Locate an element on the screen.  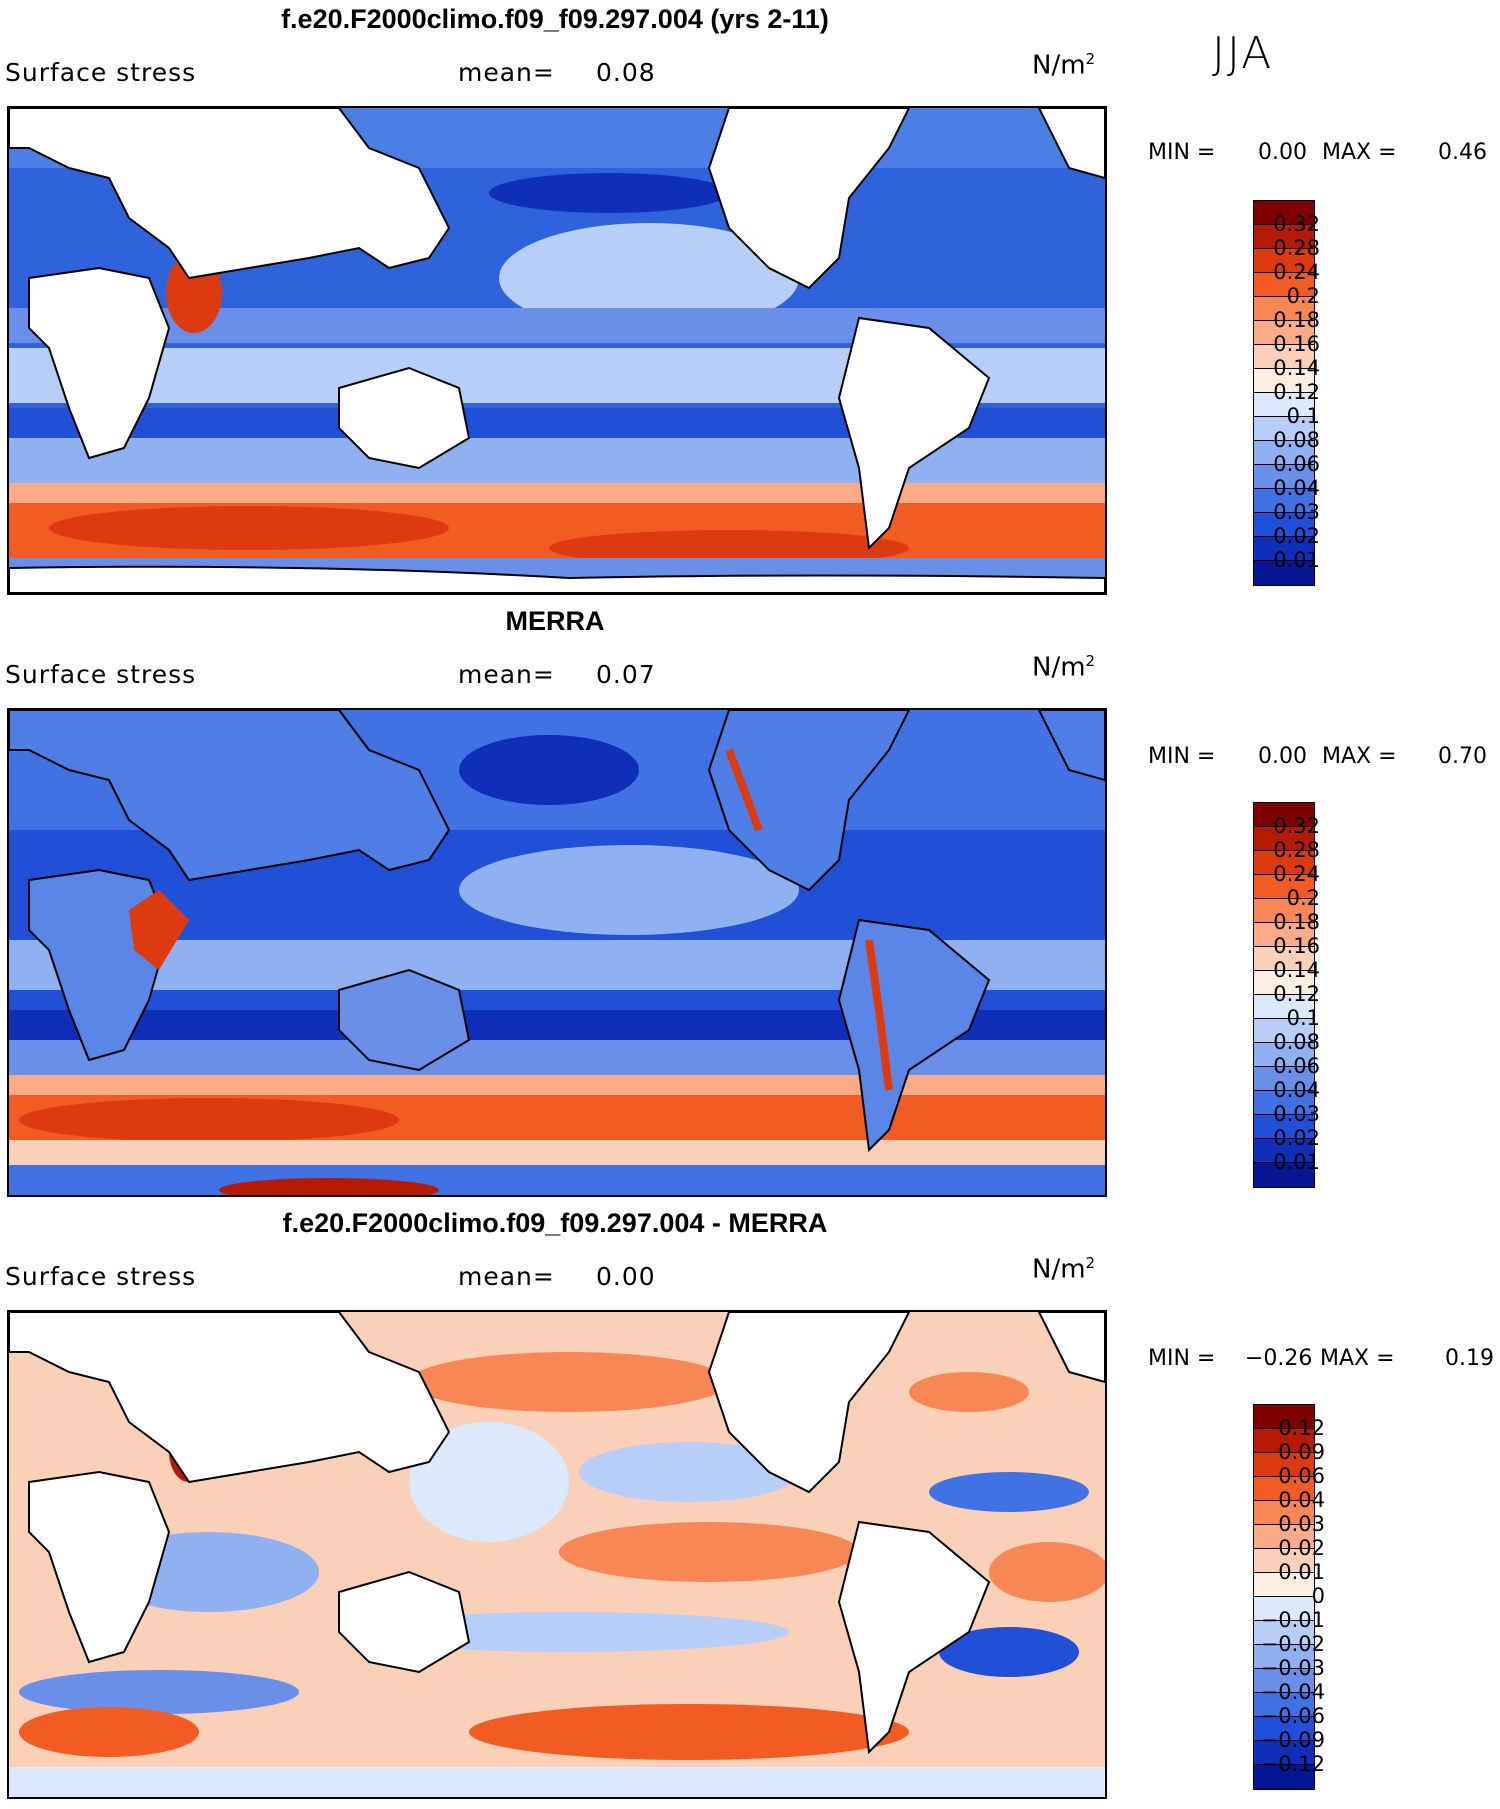
panel-2-cb-label: 0.2 is located at coordinates (1303, 898).